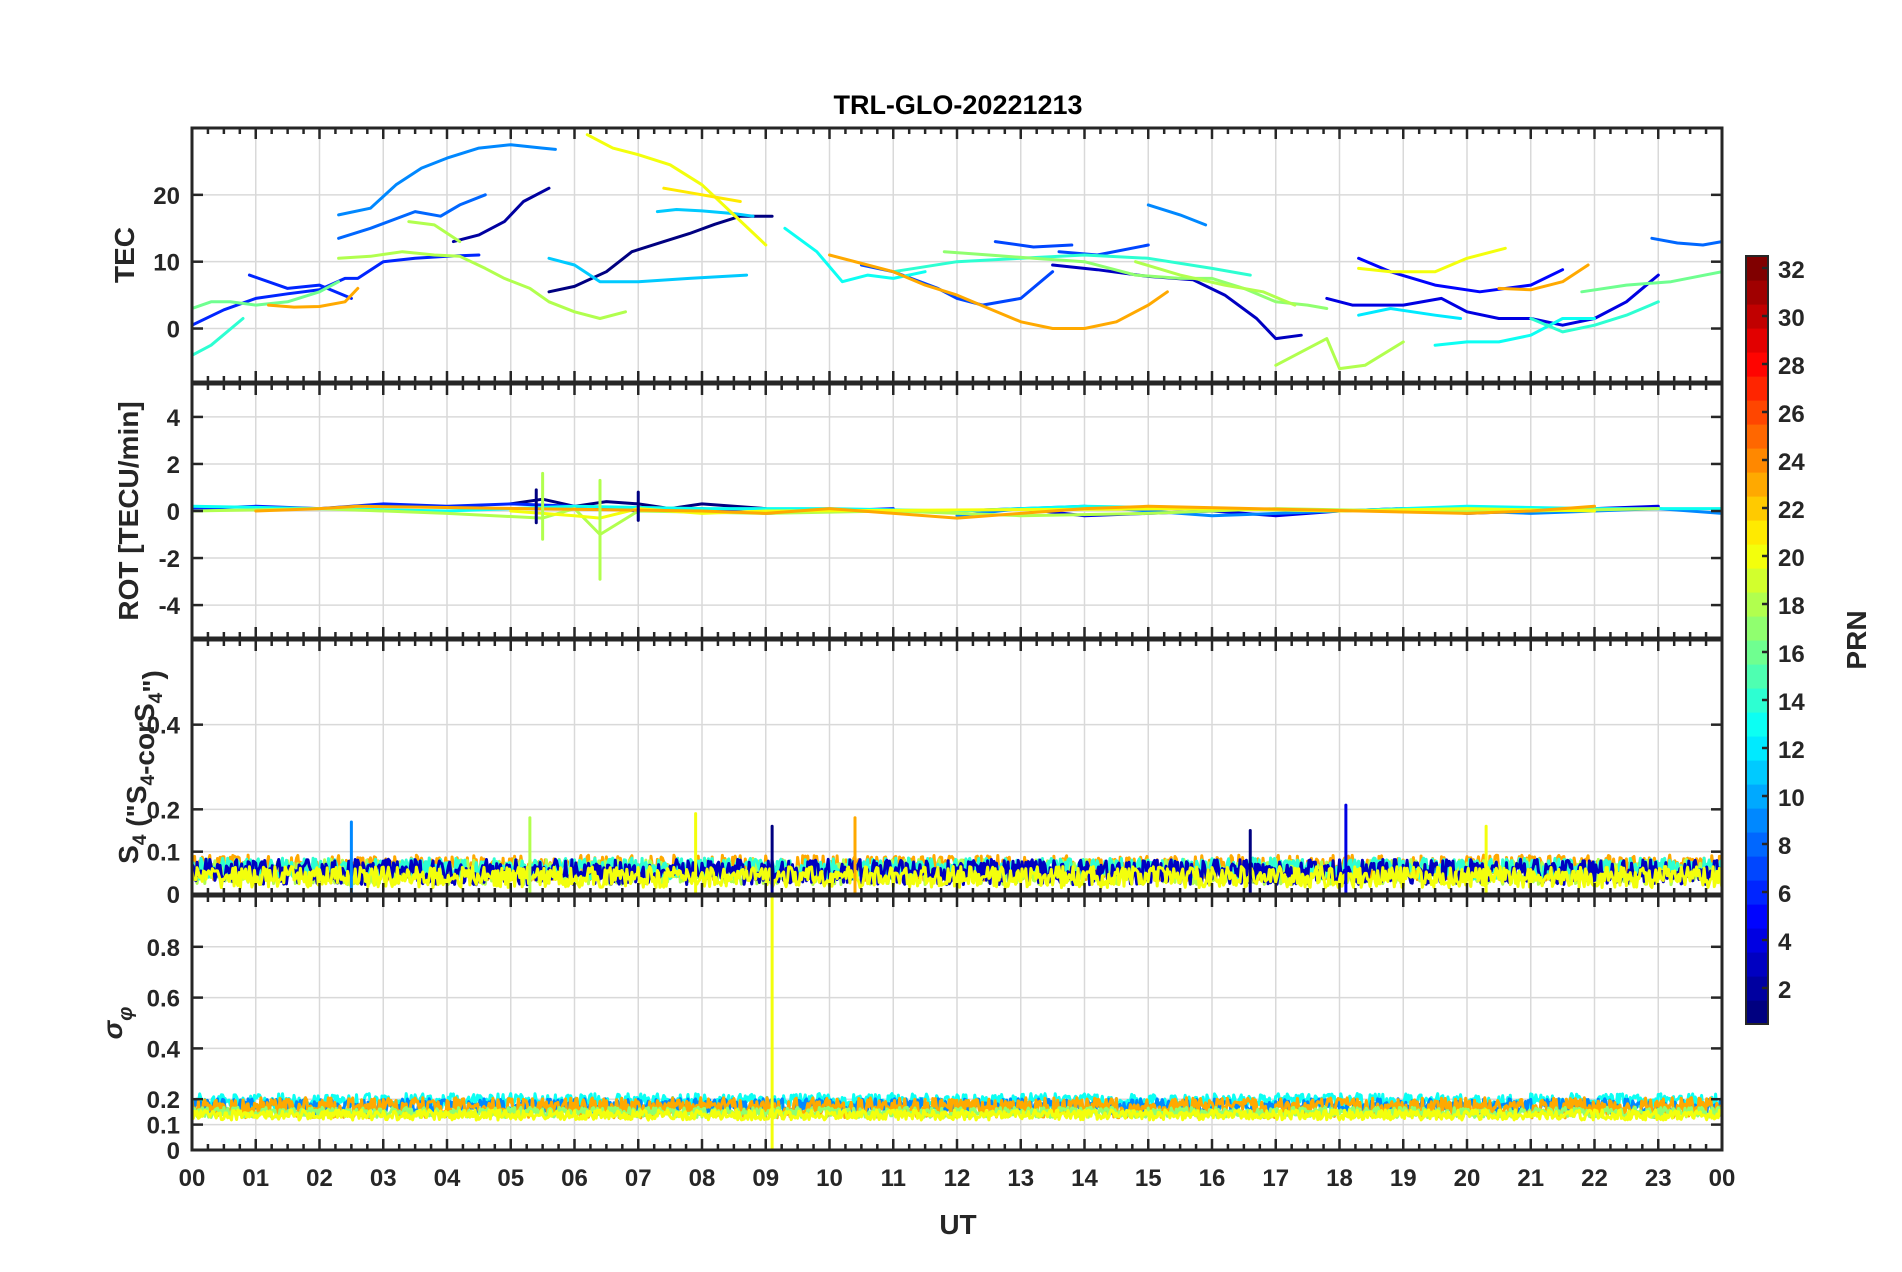 The height and width of the screenshot is (1272, 1902). I want to click on colorbar-tick-label: 6, so click(1784, 894).